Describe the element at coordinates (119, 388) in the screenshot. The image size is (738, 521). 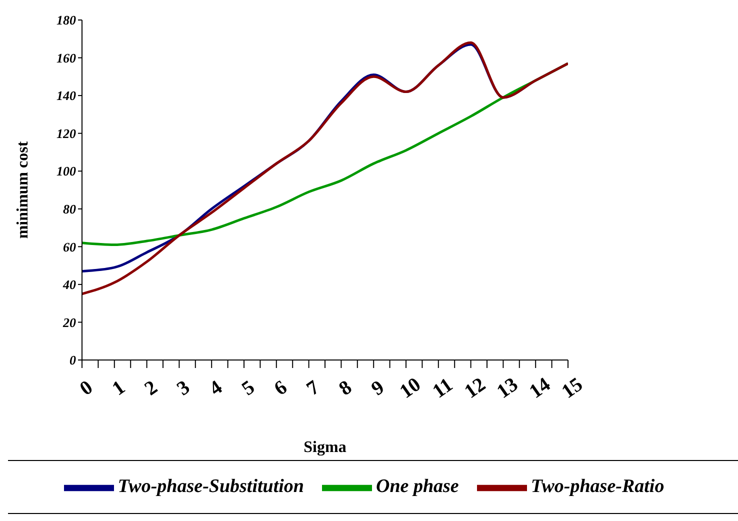
I see `x-tick-label: 1` at that location.